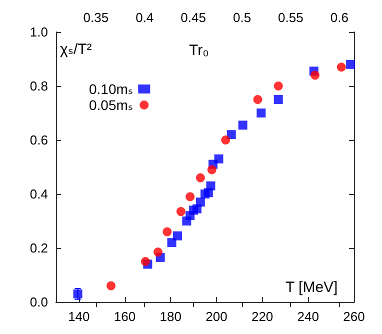  I want to click on y-tick-label: 0.0, so click(39, 302).